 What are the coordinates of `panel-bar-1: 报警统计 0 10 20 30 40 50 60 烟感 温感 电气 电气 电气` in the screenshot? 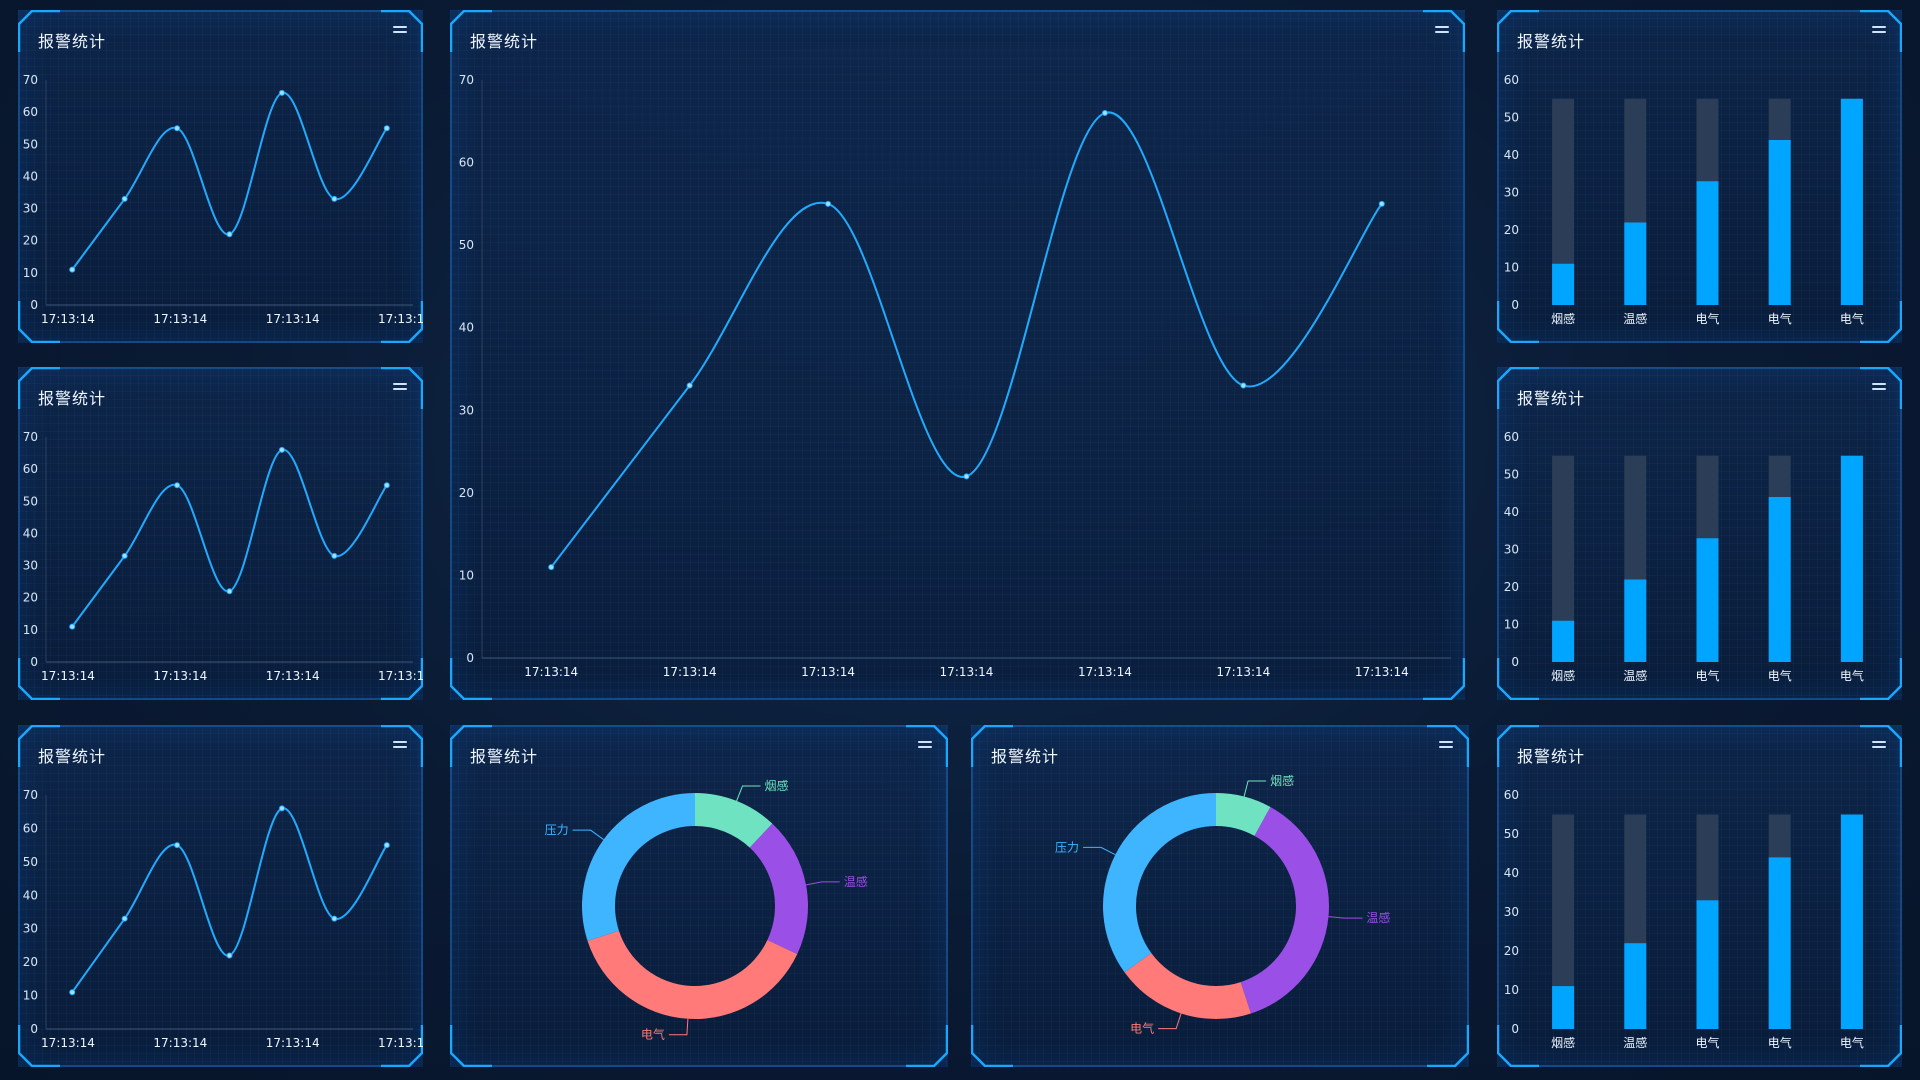 It's located at (1699, 176).